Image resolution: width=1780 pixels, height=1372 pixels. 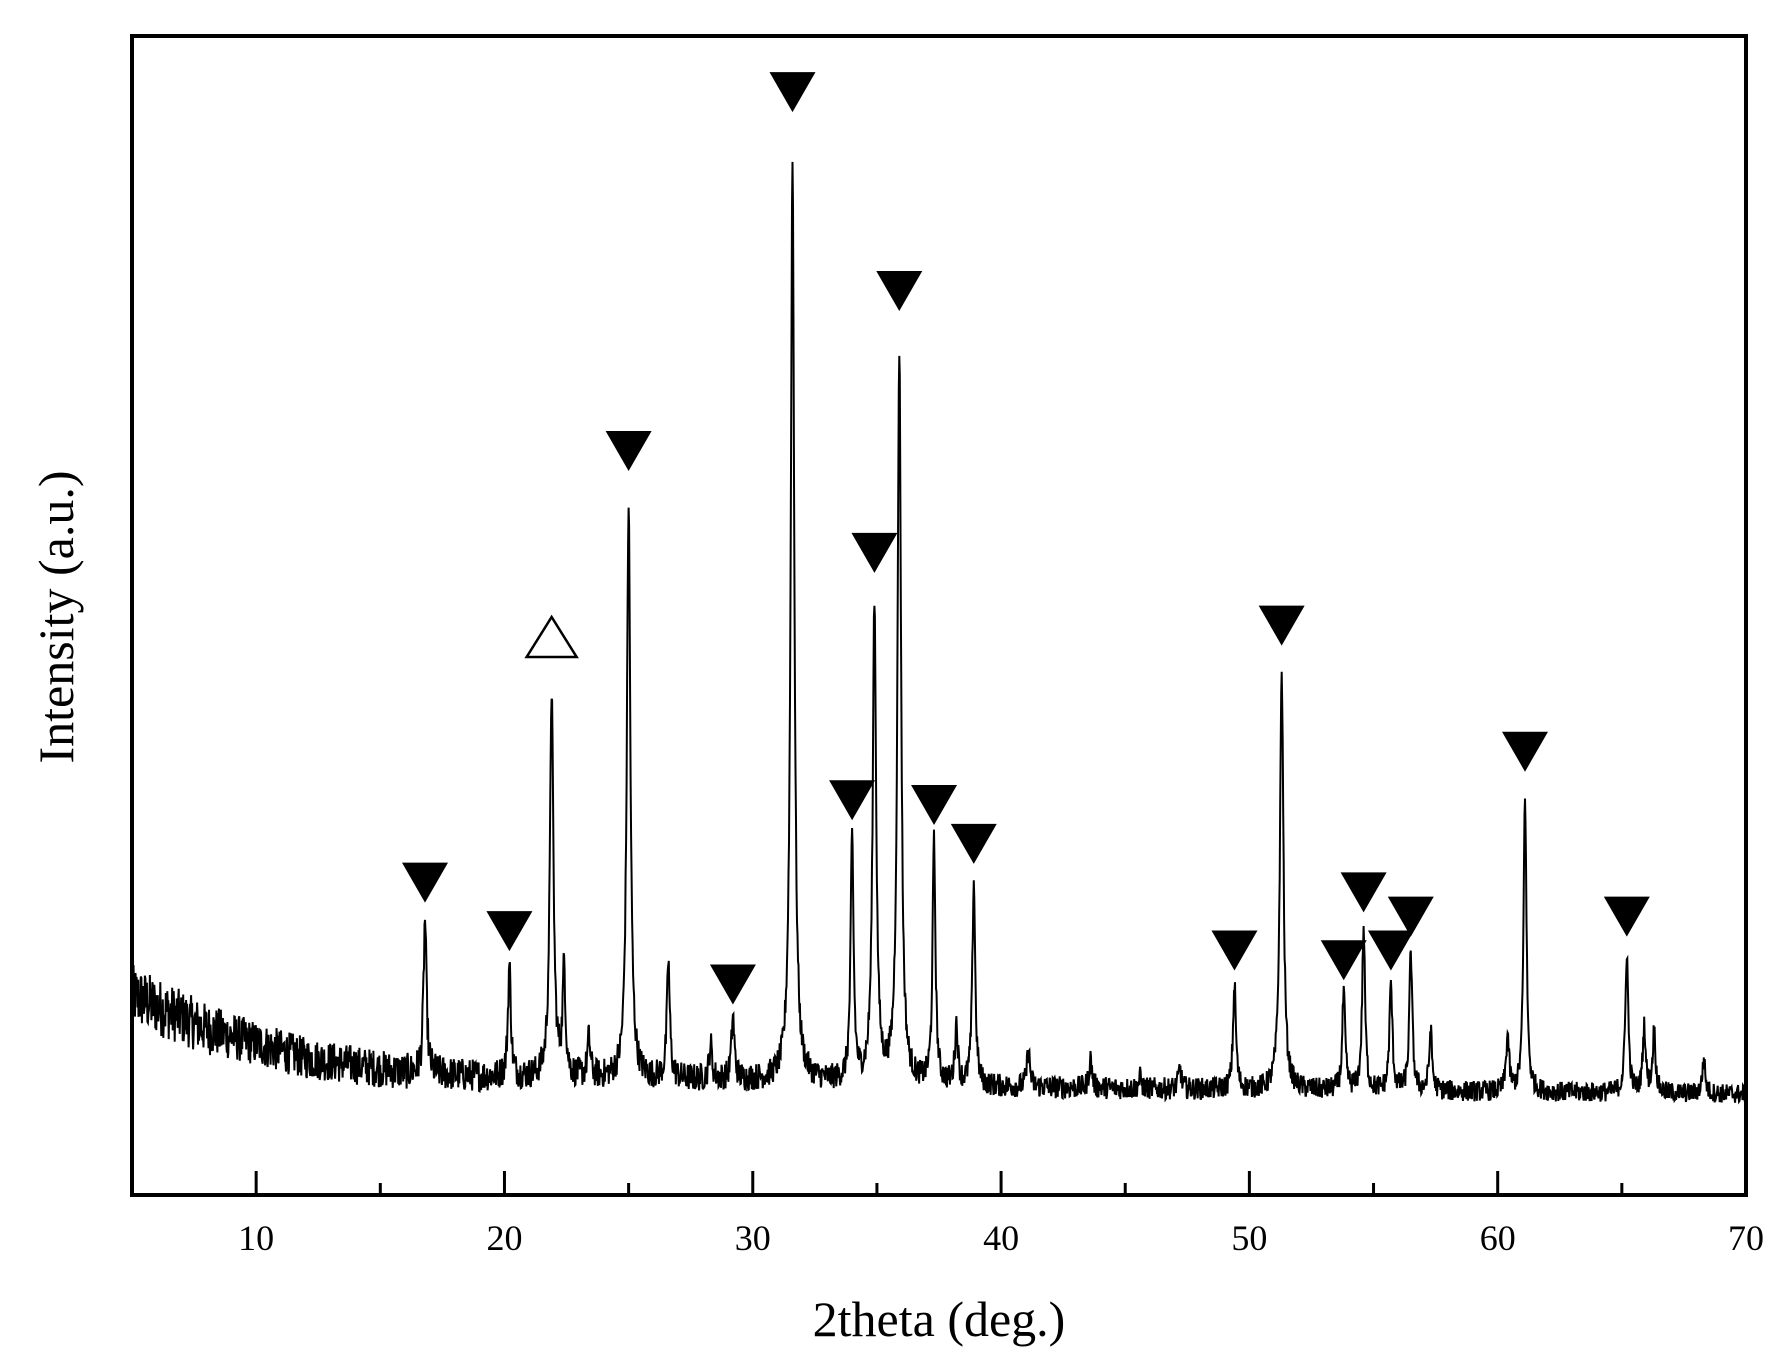 I want to click on x-tick-label: 40, so click(x=1001, y=1238).